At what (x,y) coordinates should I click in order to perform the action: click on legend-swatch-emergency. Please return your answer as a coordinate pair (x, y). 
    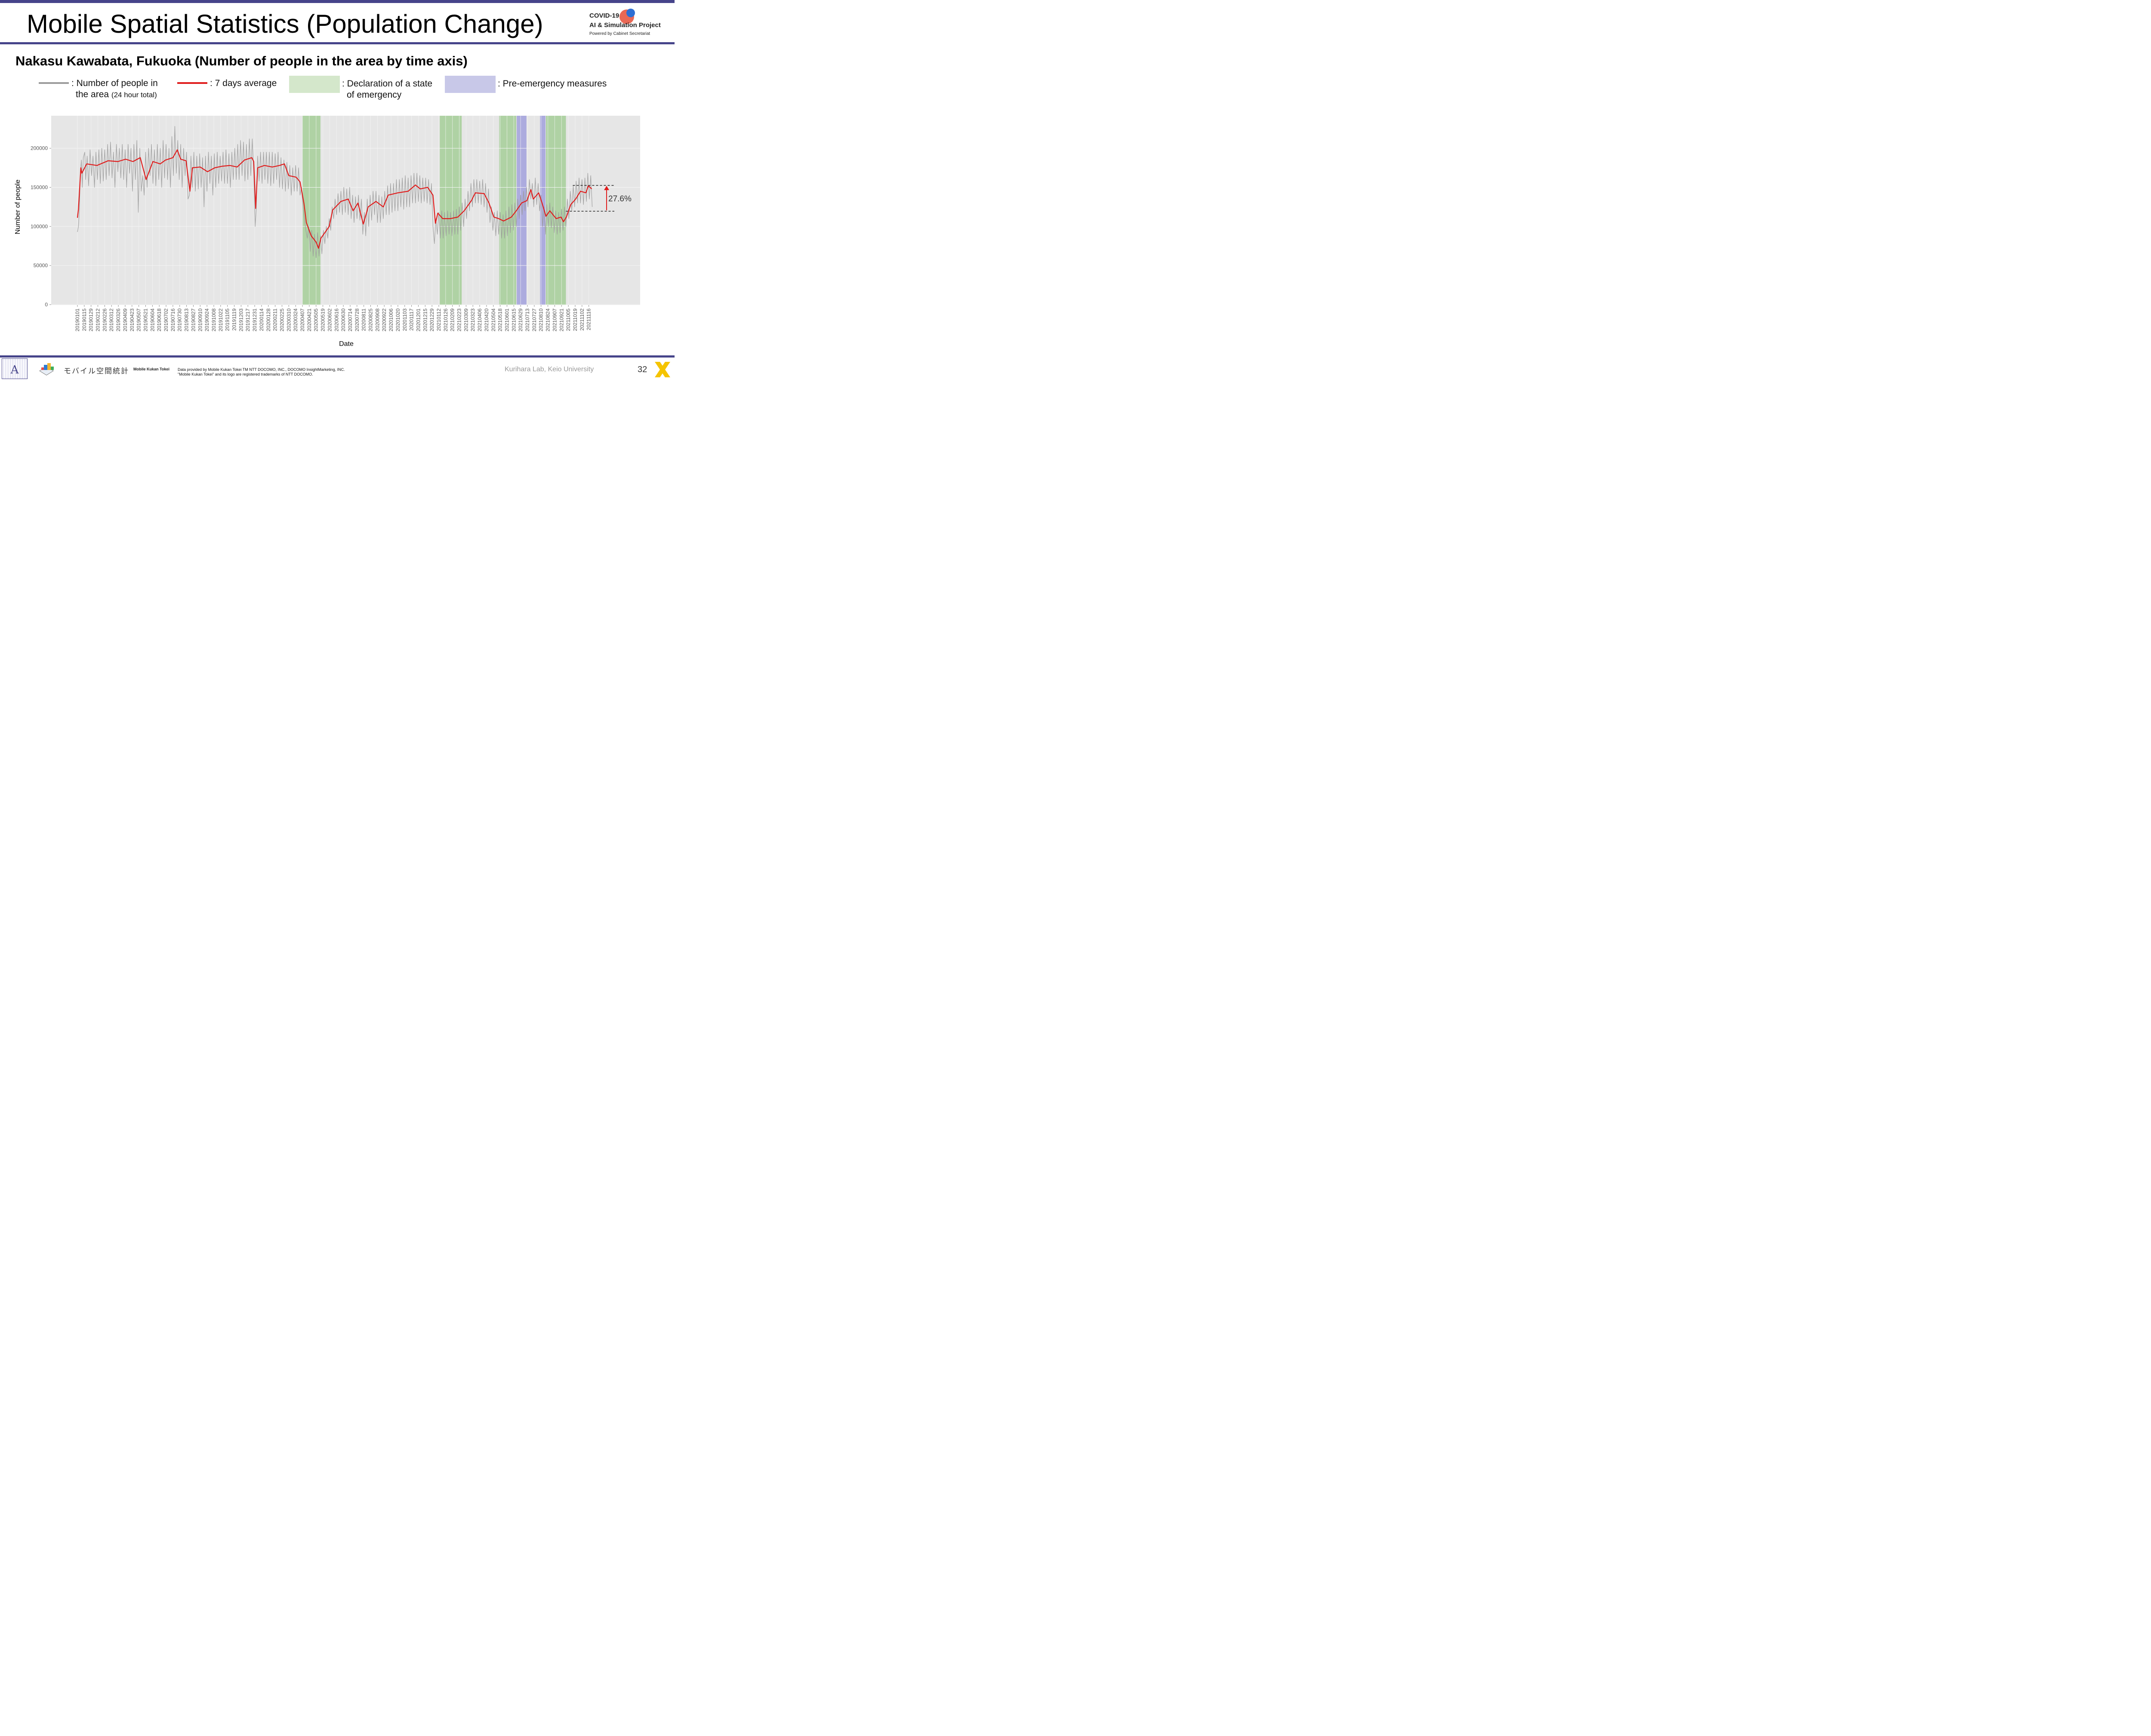
    Looking at the image, I should click on (315, 85).